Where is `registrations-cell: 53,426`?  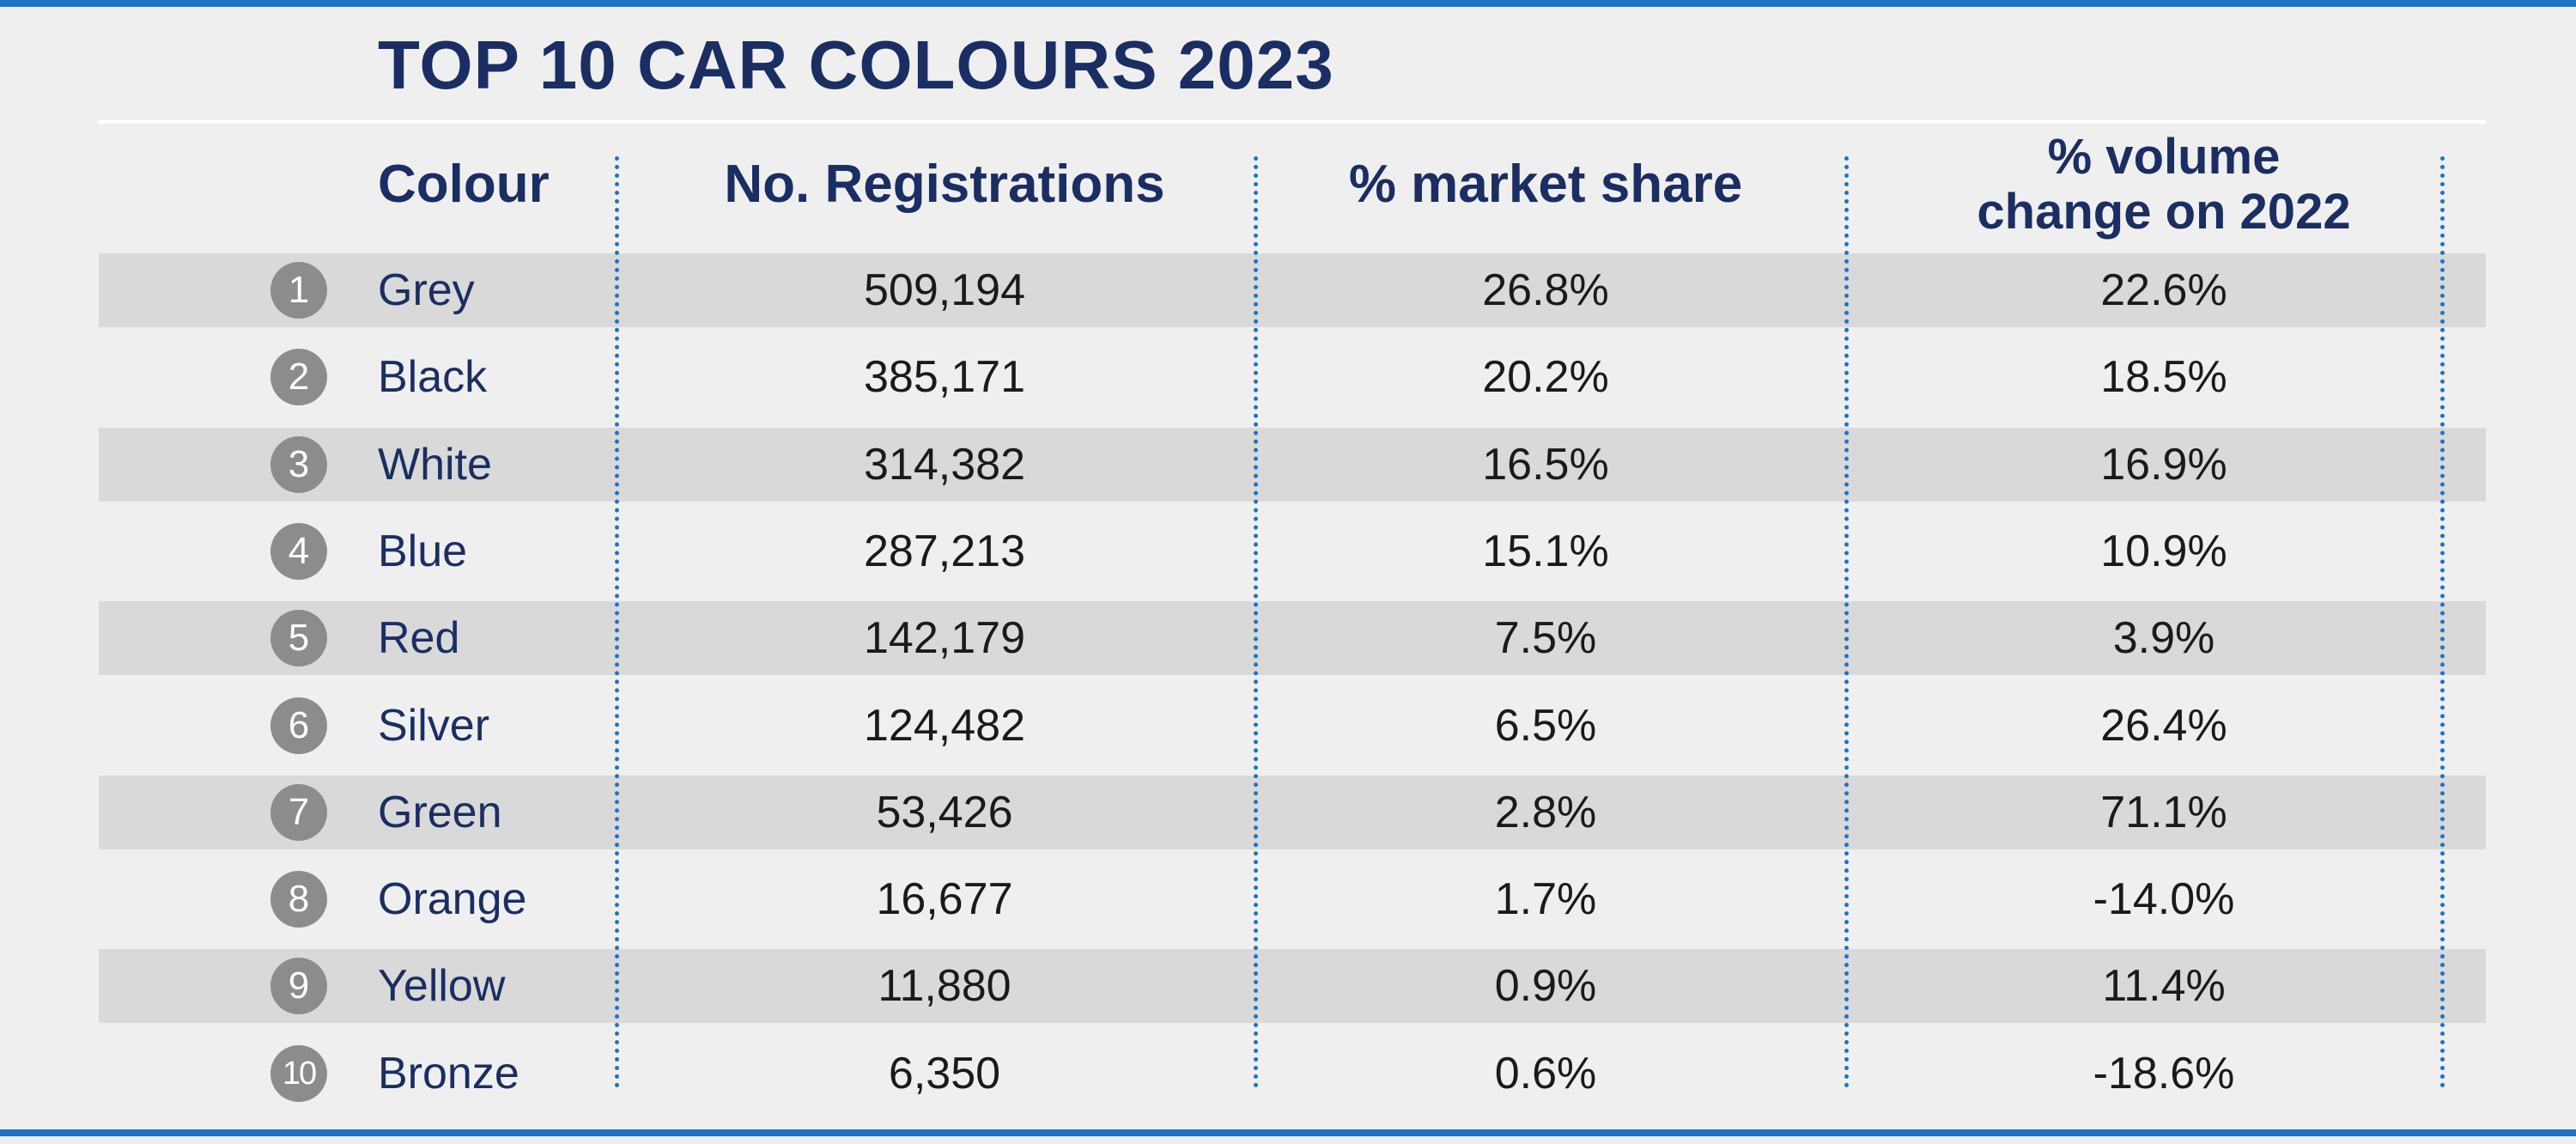 registrations-cell: 53,426 is located at coordinates (944, 812).